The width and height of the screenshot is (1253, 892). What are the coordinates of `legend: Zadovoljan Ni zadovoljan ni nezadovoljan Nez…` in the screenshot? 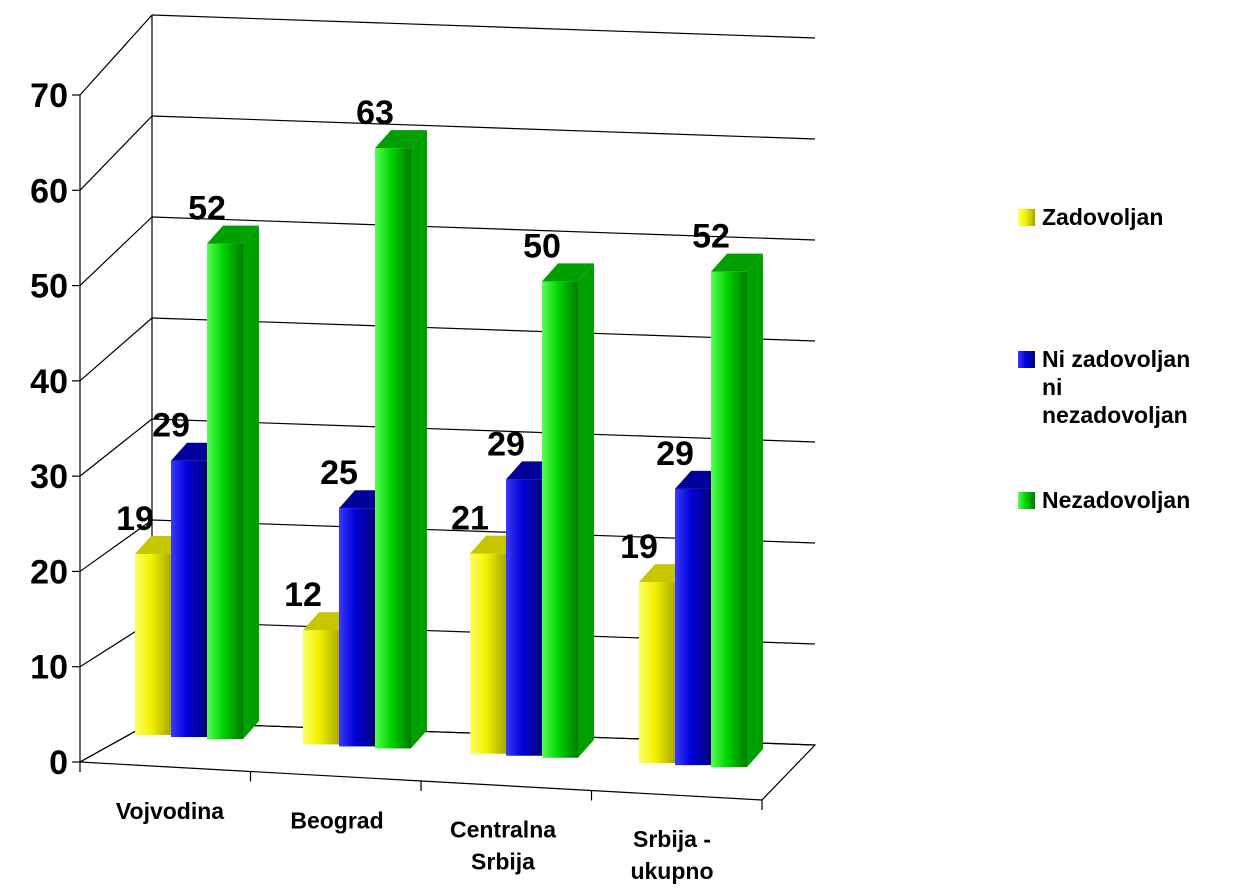 It's located at (1104, 358).